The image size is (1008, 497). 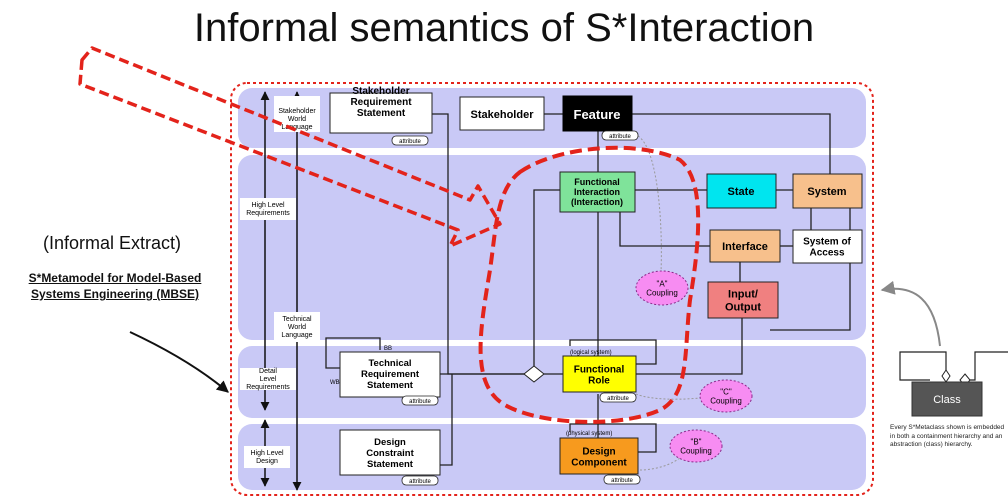 I want to click on technical-requirement-statement-label: Technical Requirement Statement, so click(x=390, y=374).